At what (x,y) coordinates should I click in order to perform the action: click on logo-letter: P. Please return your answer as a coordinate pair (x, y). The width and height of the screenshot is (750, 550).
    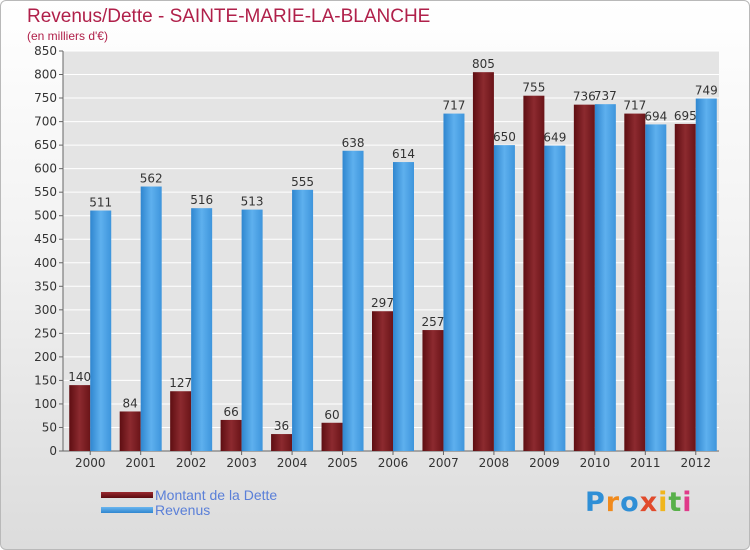
    Looking at the image, I should click on (595, 502).